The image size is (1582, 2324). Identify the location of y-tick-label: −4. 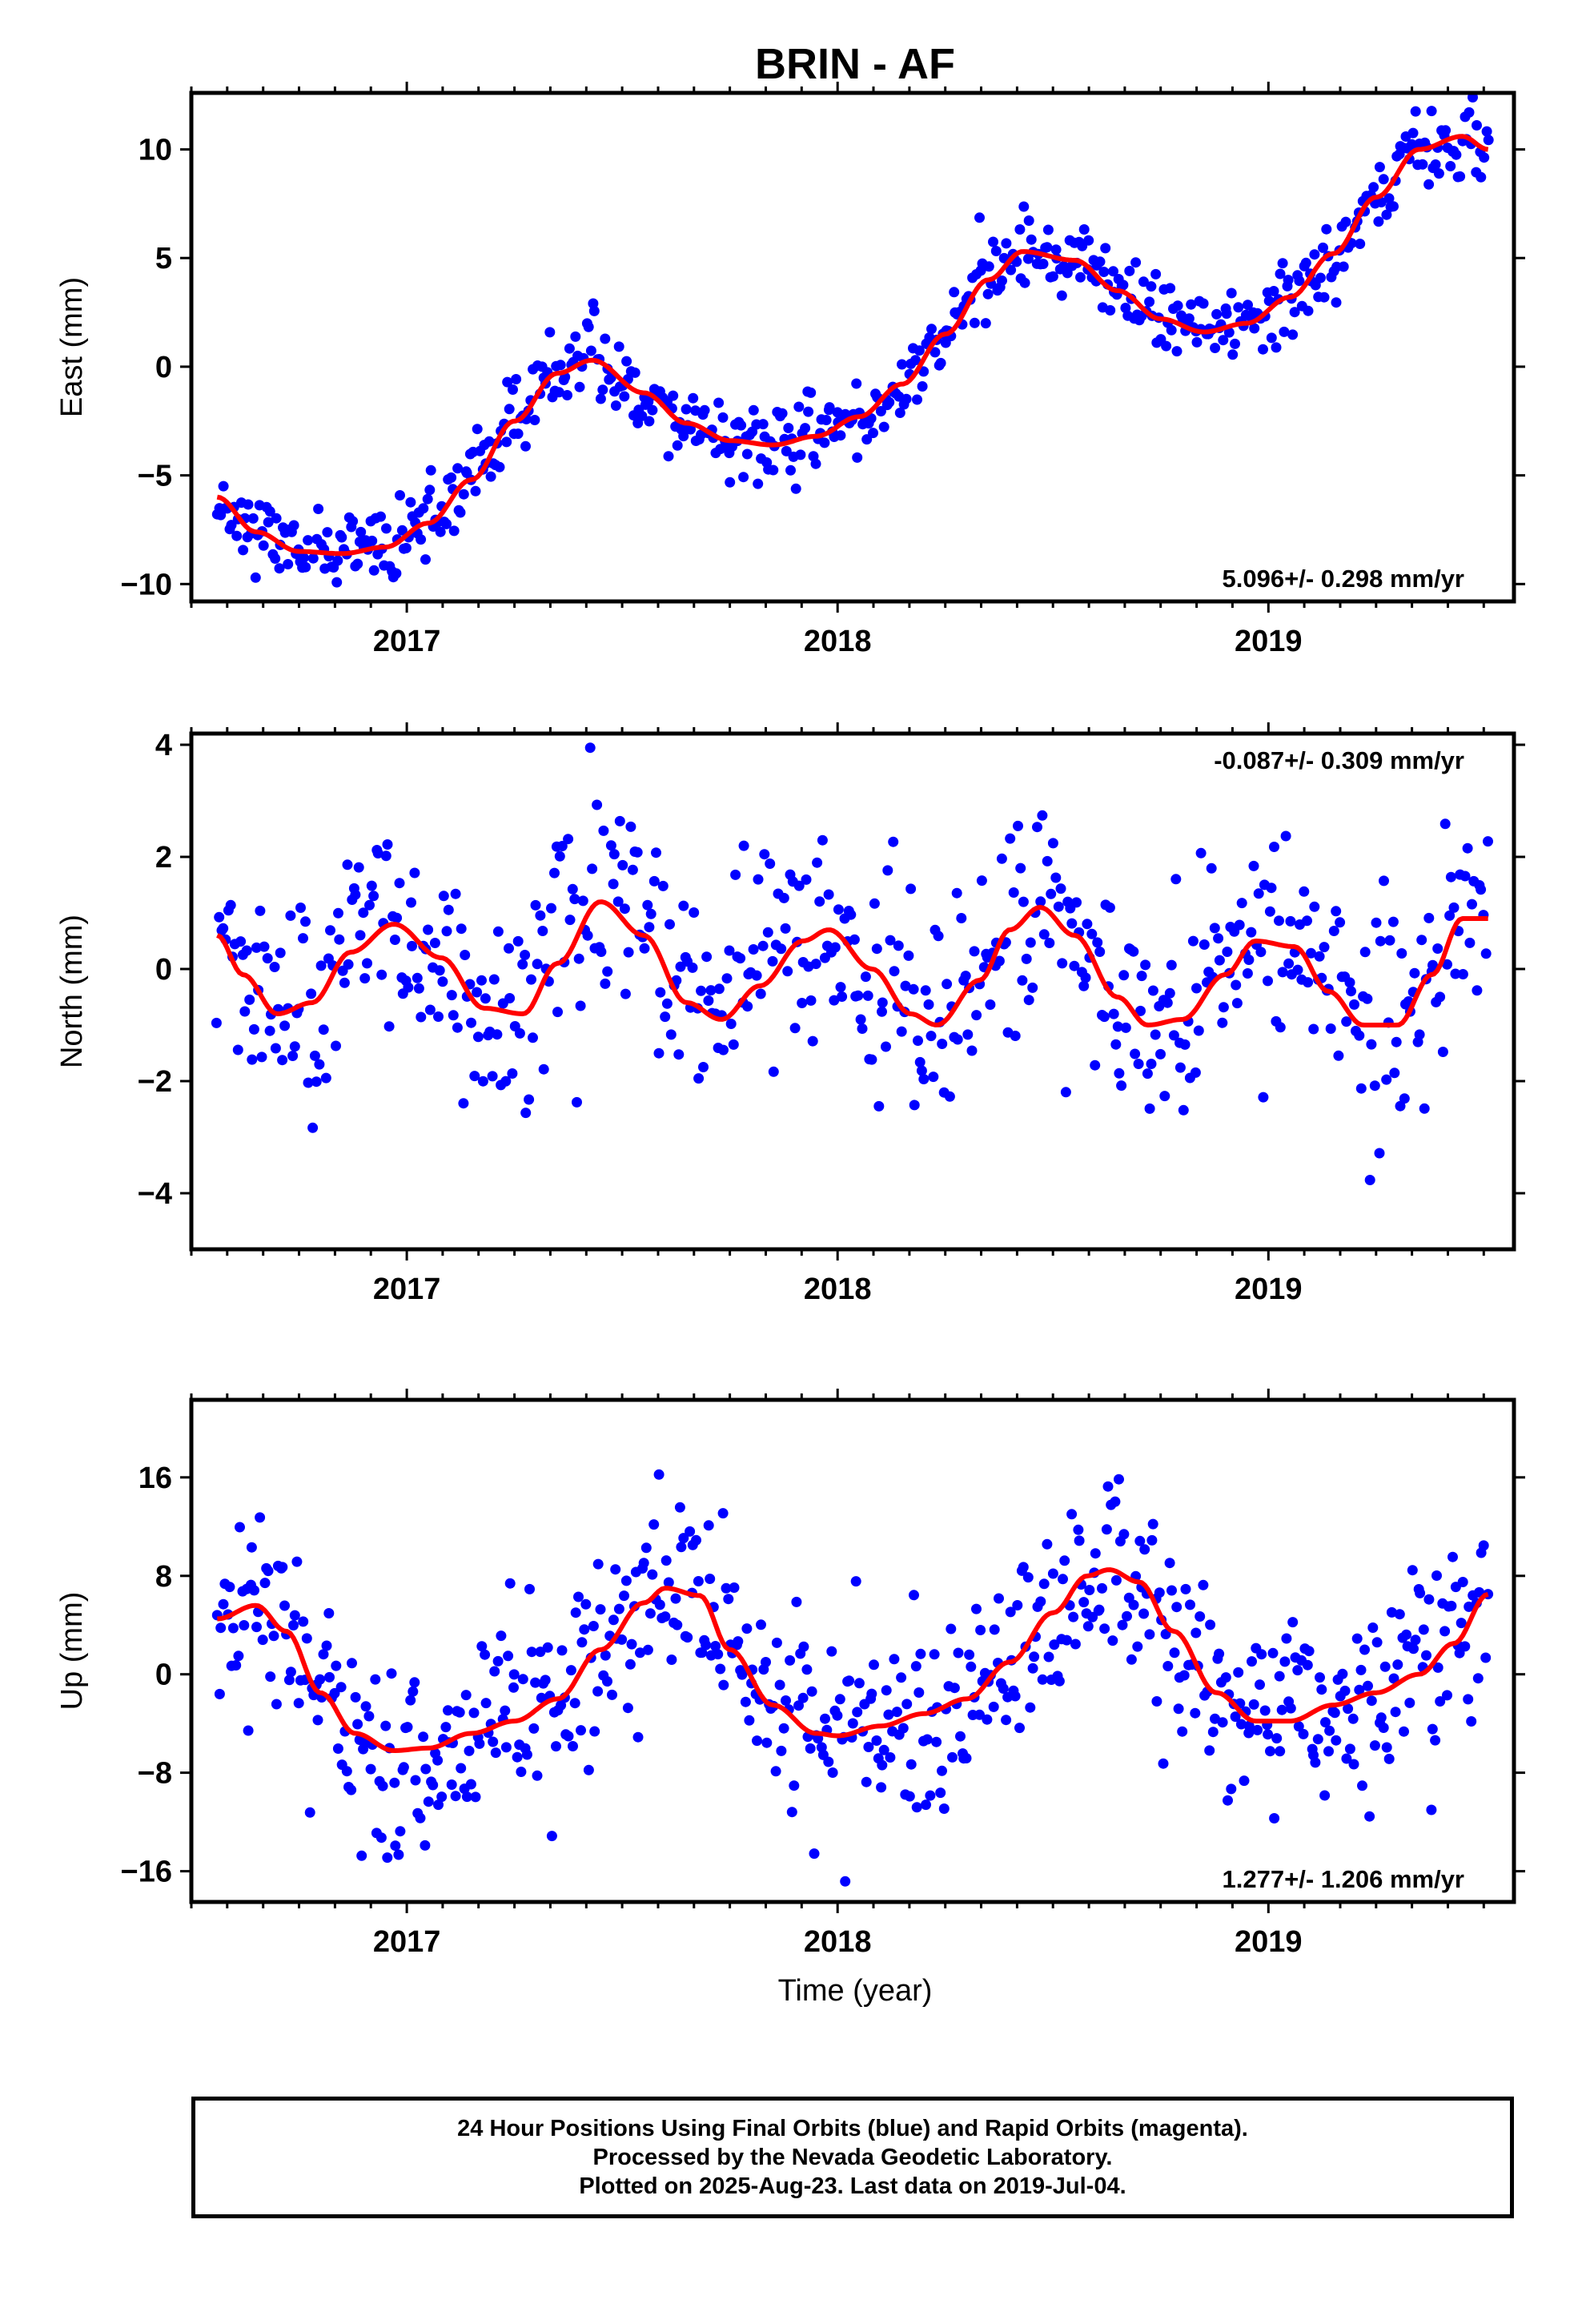
(155, 1194).